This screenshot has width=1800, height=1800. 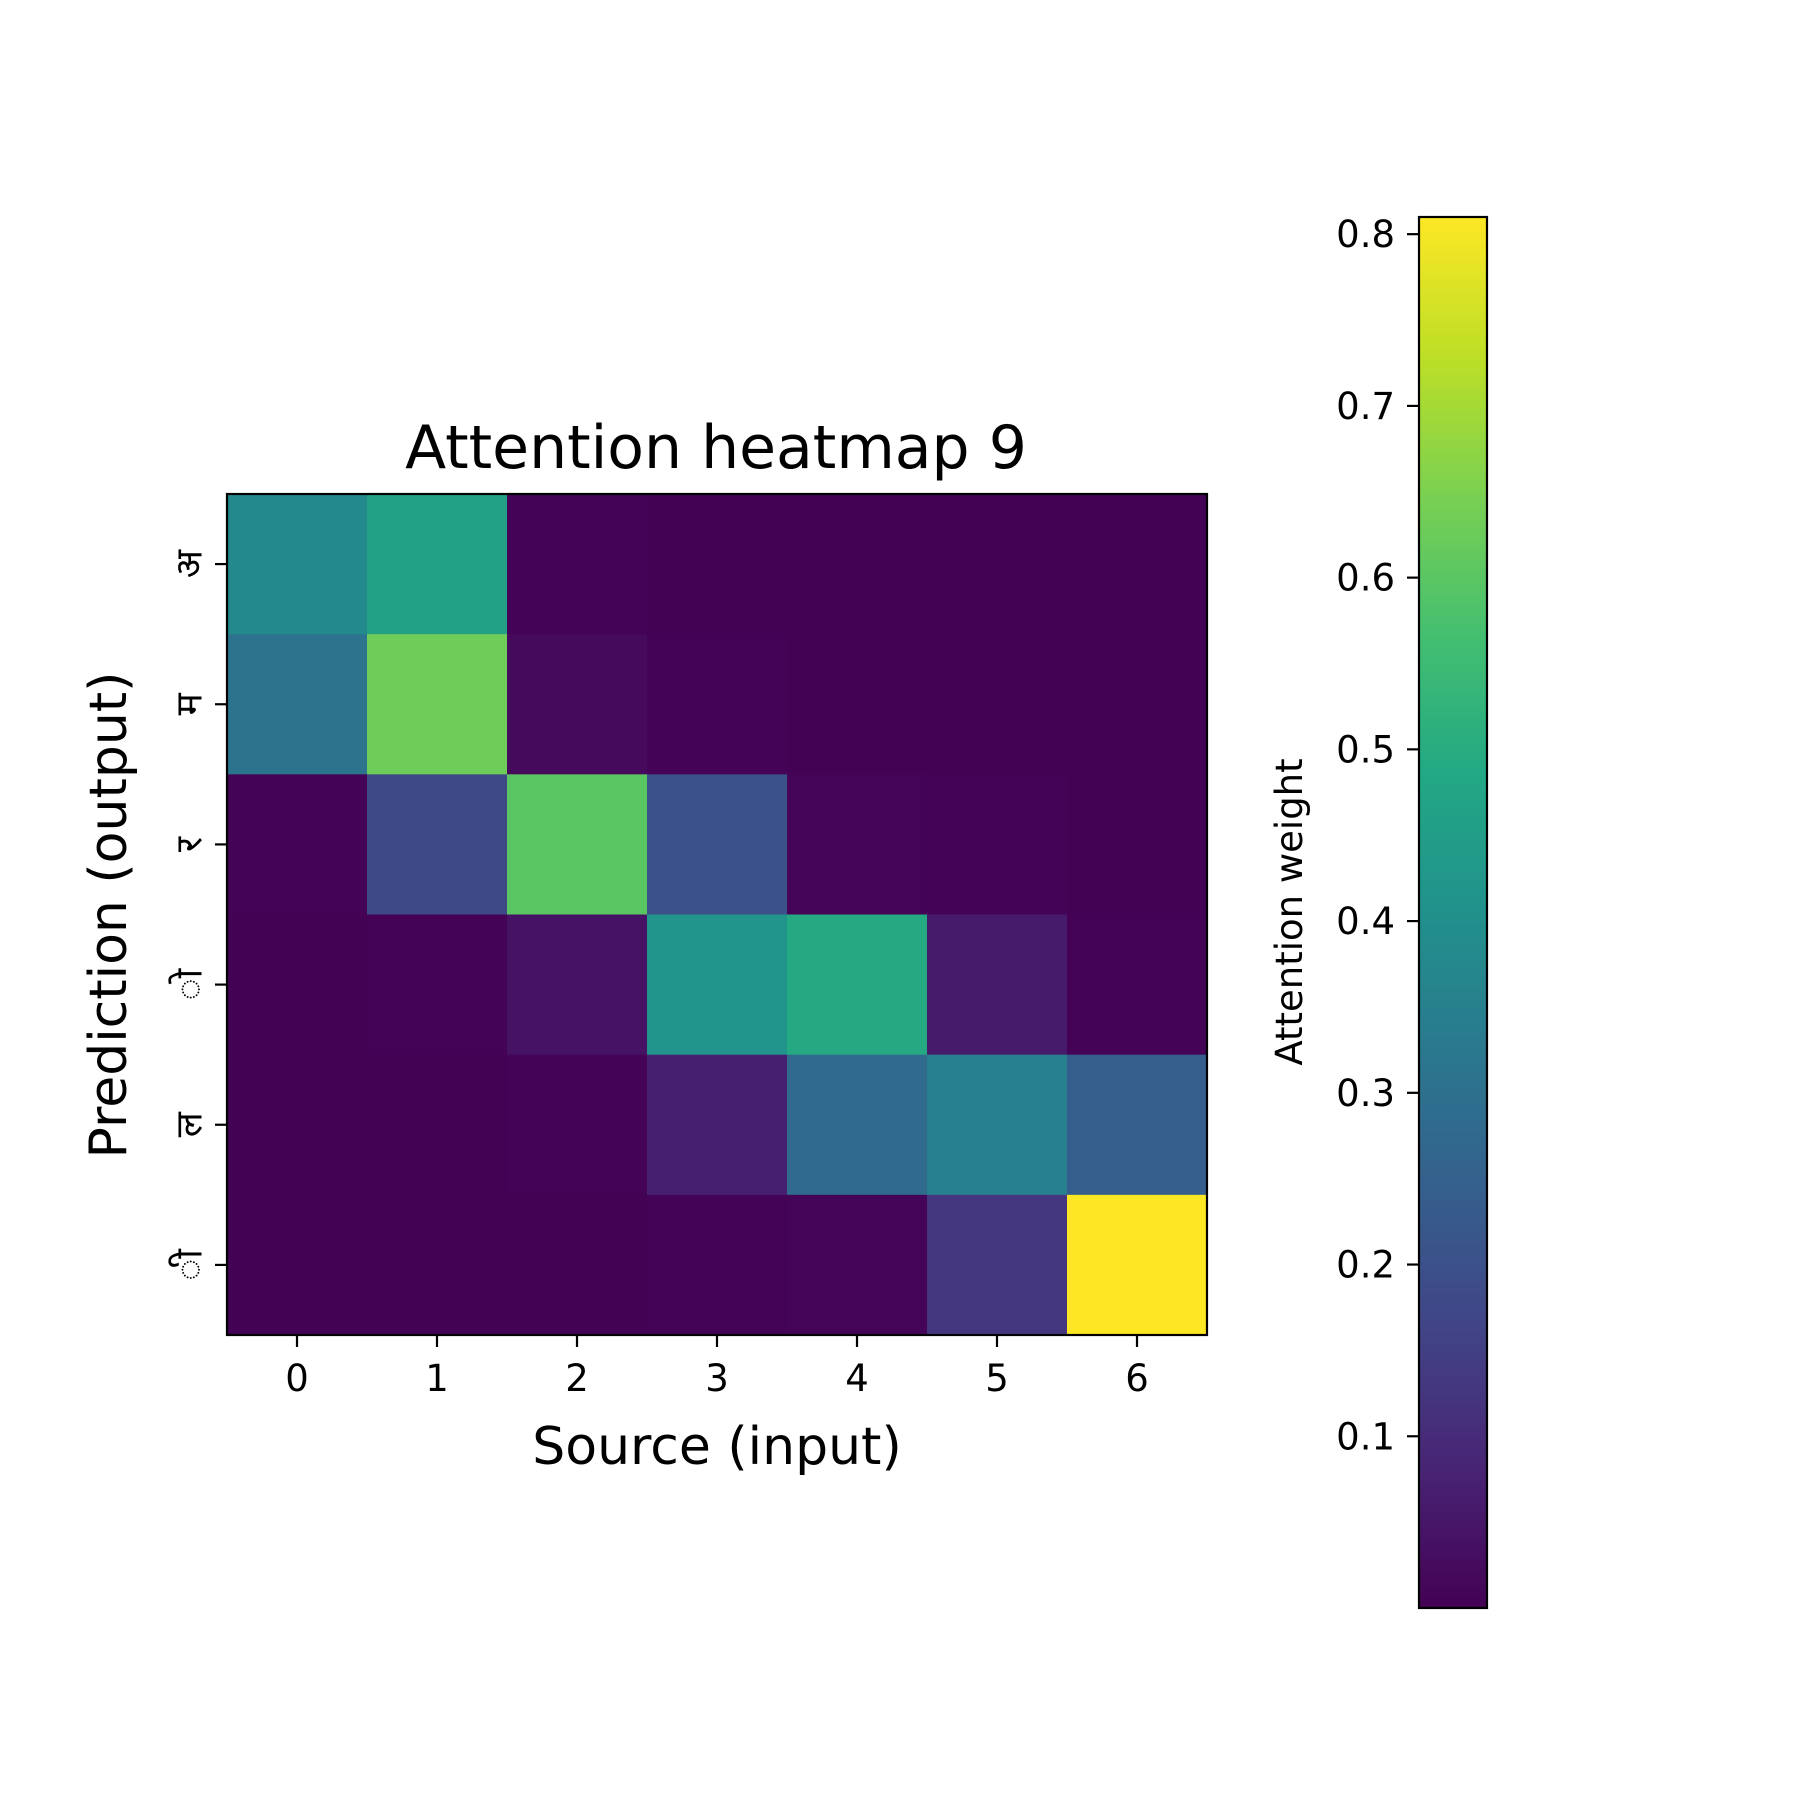 I want to click on colorbar-ticks: 0.1 0.2 0.3 0.4 0.5 0.6 0.7 0.8, so click(x=1377, y=835).